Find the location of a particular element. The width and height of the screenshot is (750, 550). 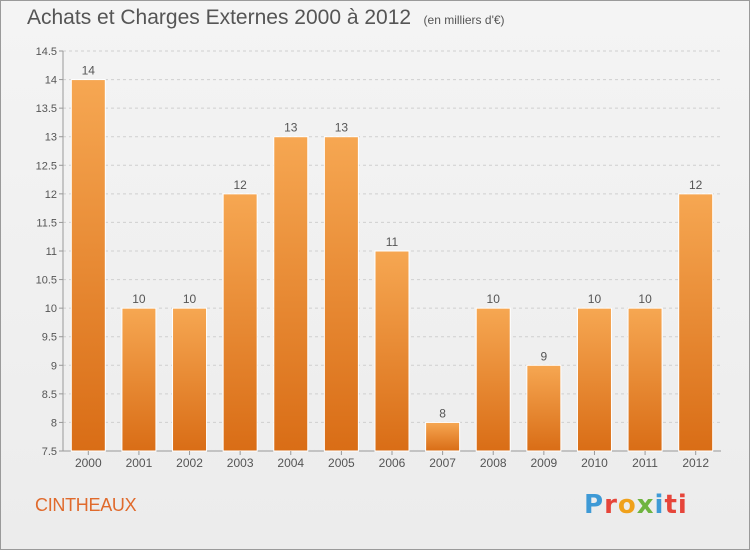

y-tick-label: 11 is located at coordinates (51, 252).